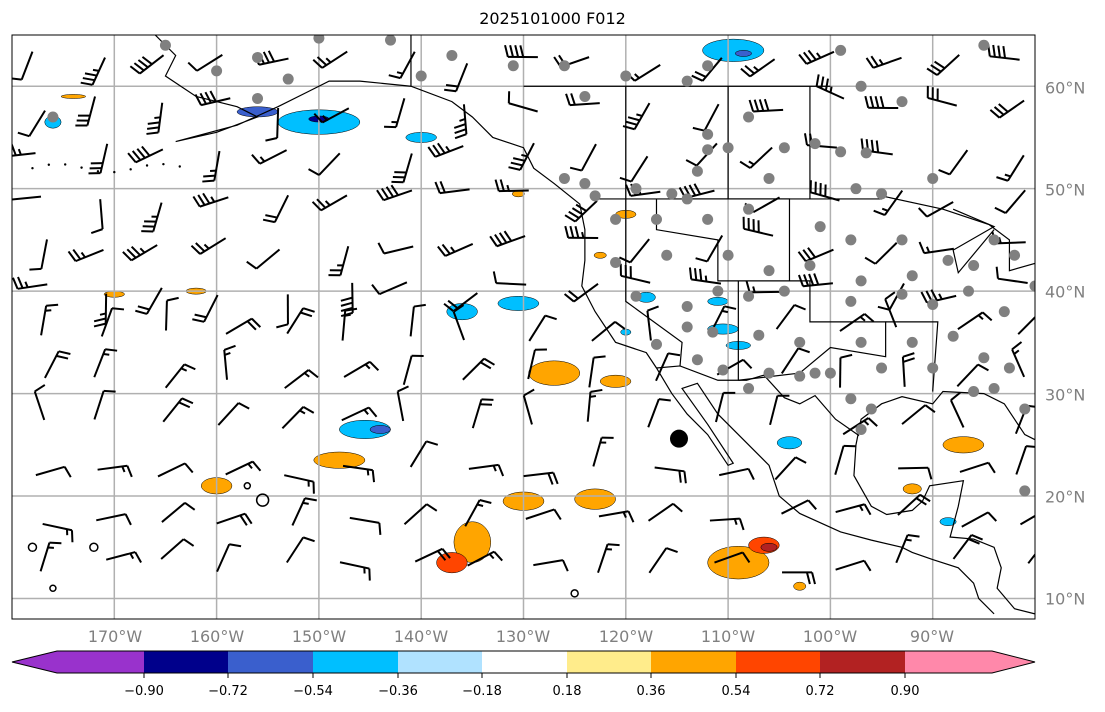 The width and height of the screenshot is (1105, 712). I want to click on colorbar-tick-label: −0.36, so click(398, 691).